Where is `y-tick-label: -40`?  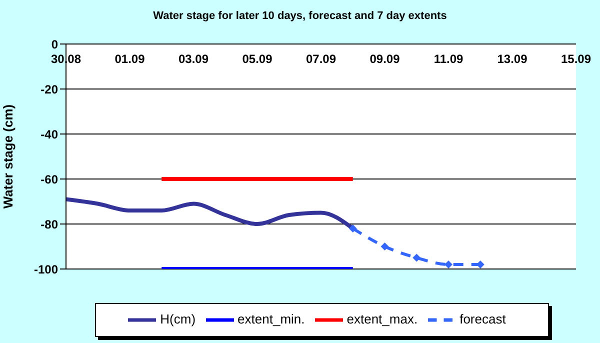
y-tick-label: -40 is located at coordinates (49, 134).